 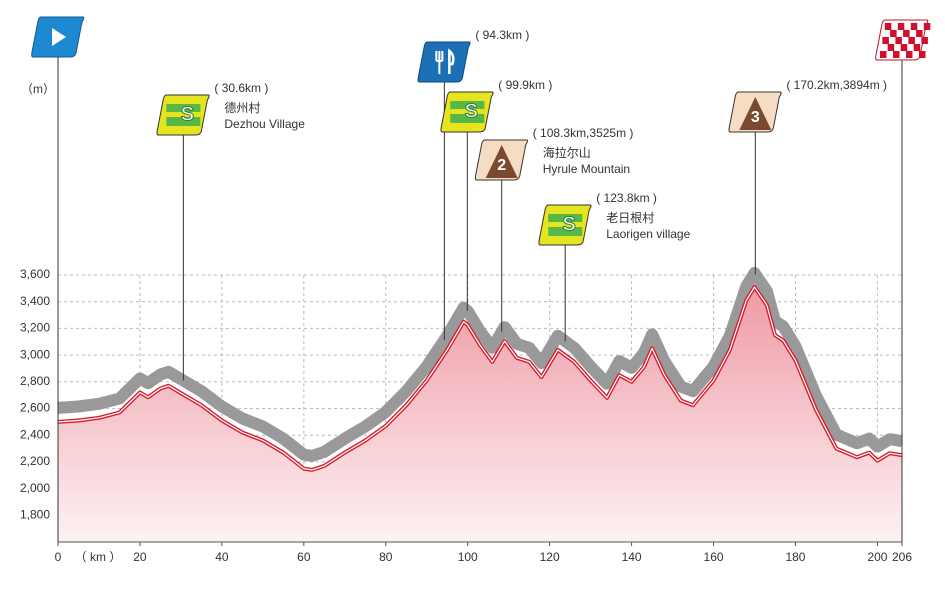 What do you see at coordinates (35, 354) in the screenshot?
I see `y-tick-label: 3,000` at bounding box center [35, 354].